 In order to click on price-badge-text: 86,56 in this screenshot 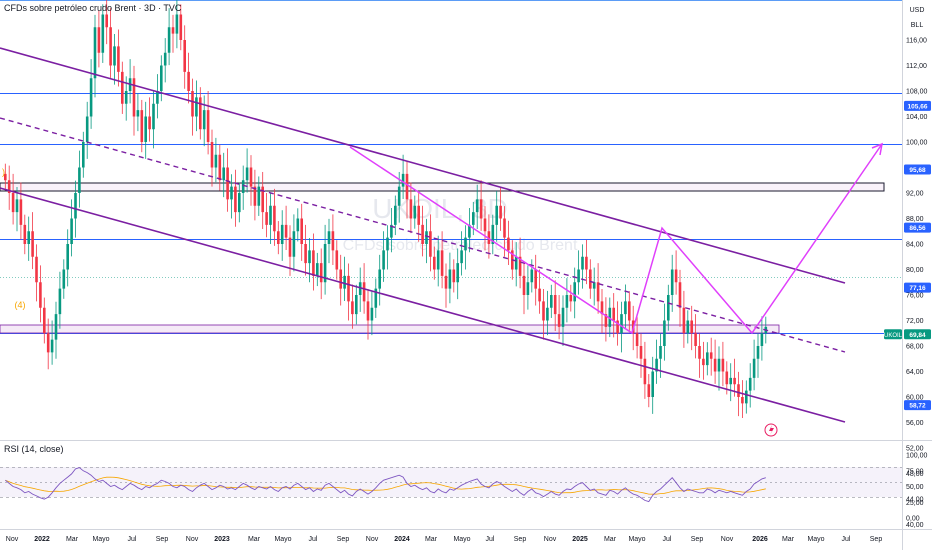, I will do `click(917, 228)`.